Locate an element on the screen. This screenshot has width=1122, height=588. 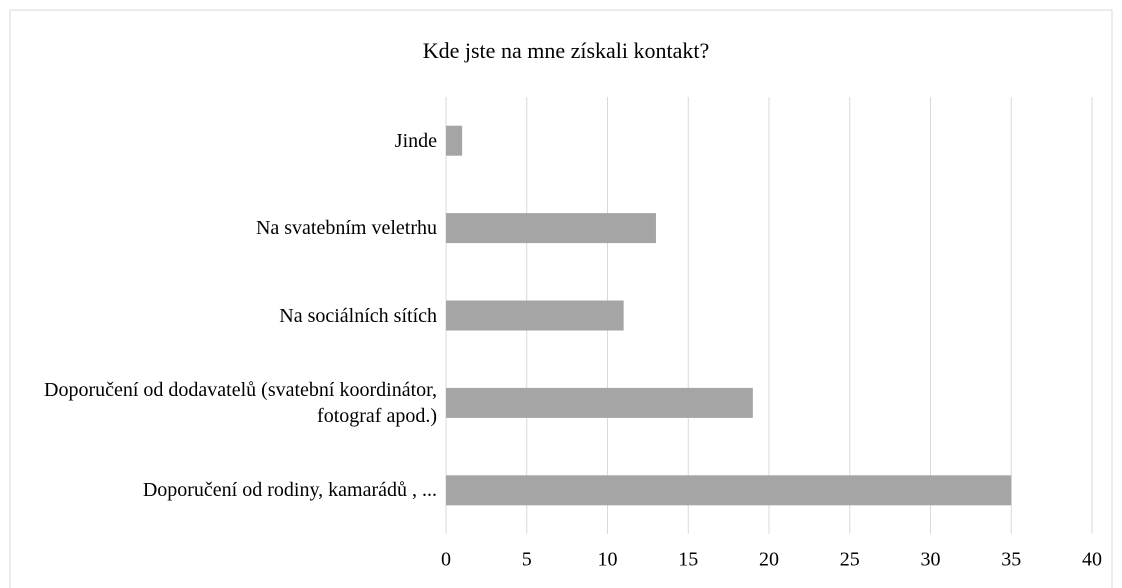
x-tick-label: 25 is located at coordinates (850, 560).